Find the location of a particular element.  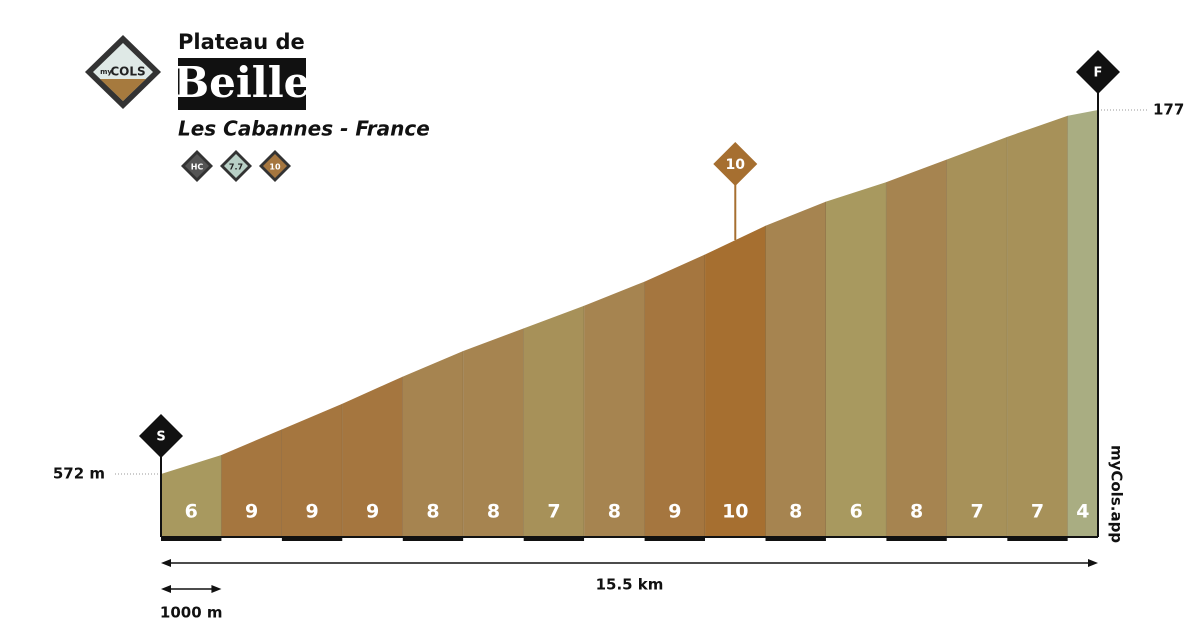

end-elevation: 1779 is located at coordinates (1168, 110).